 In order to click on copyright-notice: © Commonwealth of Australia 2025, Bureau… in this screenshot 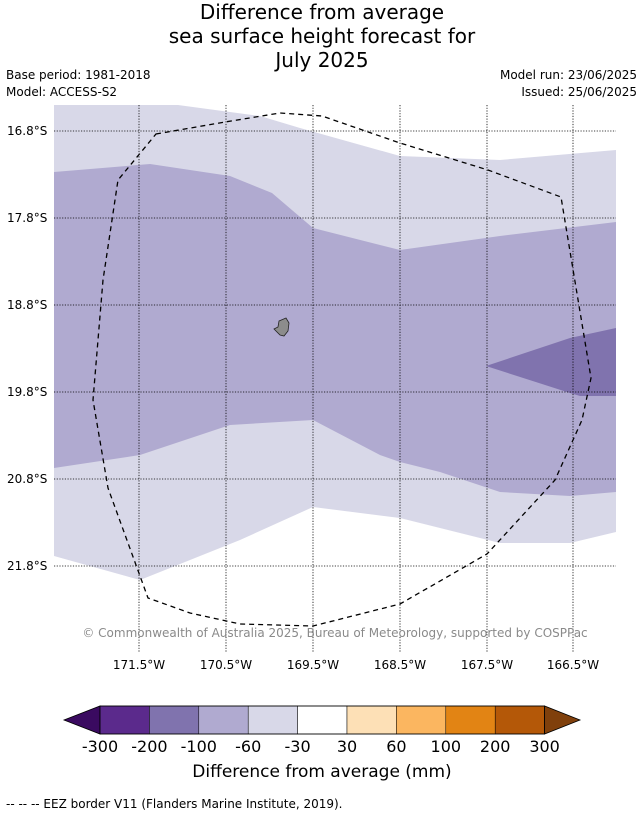, I will do `click(335, 633)`.